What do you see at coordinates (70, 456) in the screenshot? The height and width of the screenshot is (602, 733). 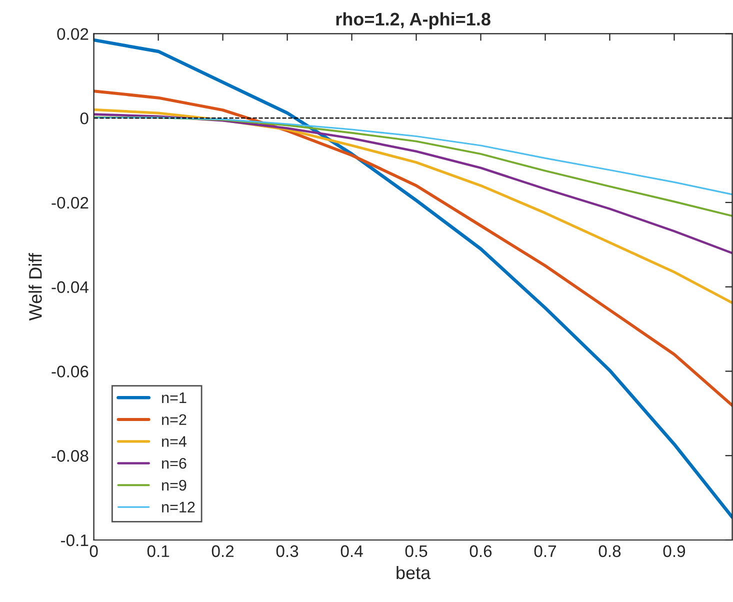 I see `y-tick-label: -0.08` at bounding box center [70, 456].